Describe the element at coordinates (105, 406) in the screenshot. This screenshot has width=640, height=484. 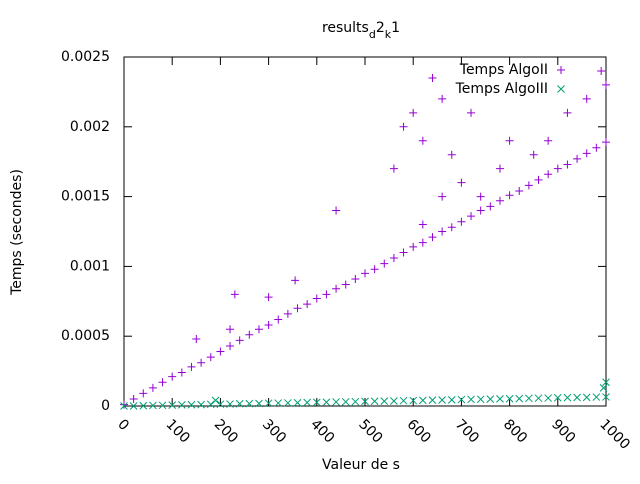
I see `y-tick-label: 0` at that location.